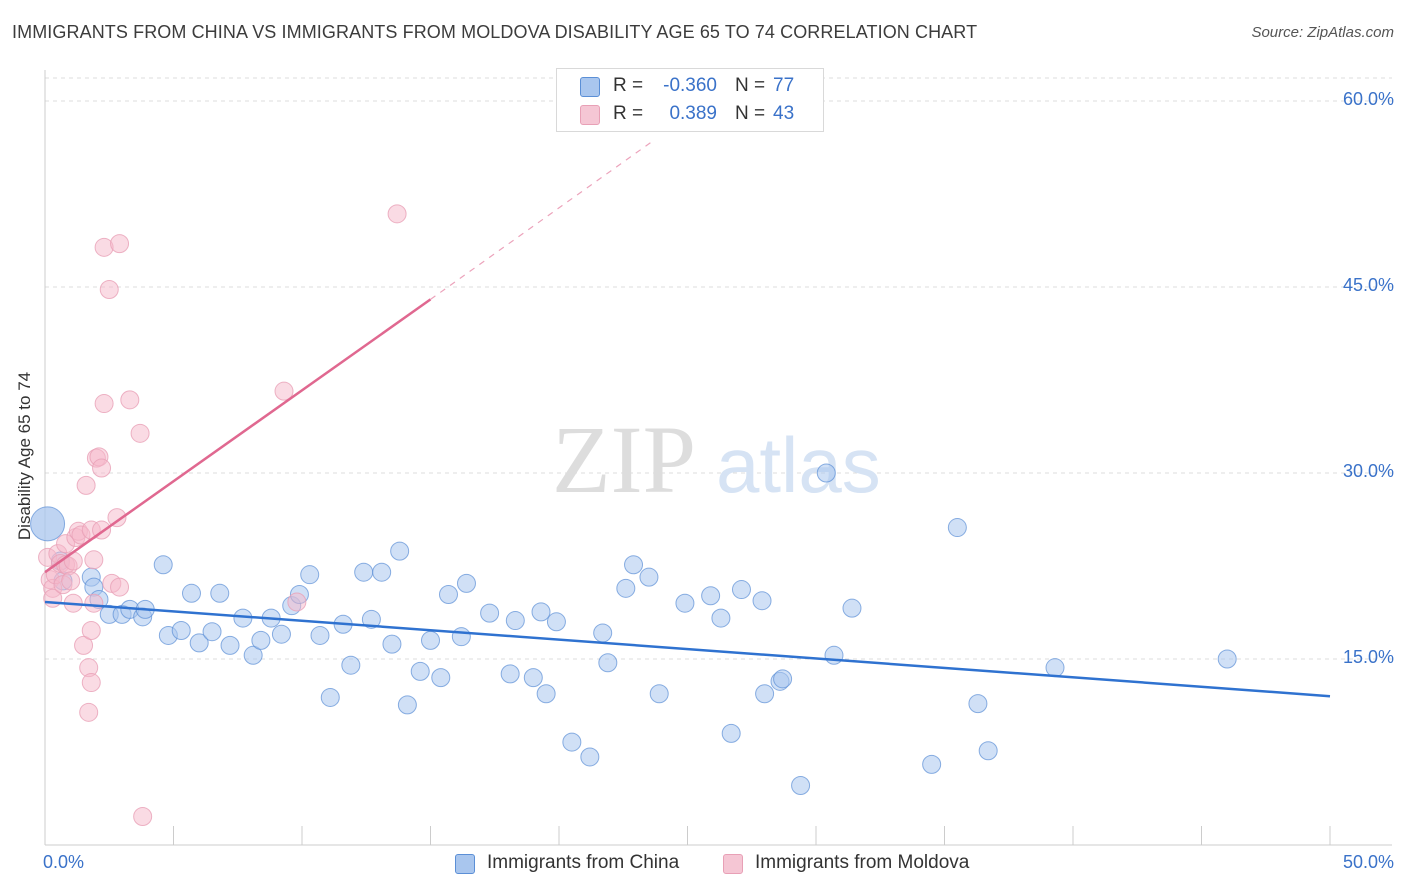 The height and width of the screenshot is (892, 1406). What do you see at coordinates (1368, 862) in the screenshot?
I see `x-tick-label-max: 50.0%` at bounding box center [1368, 862].